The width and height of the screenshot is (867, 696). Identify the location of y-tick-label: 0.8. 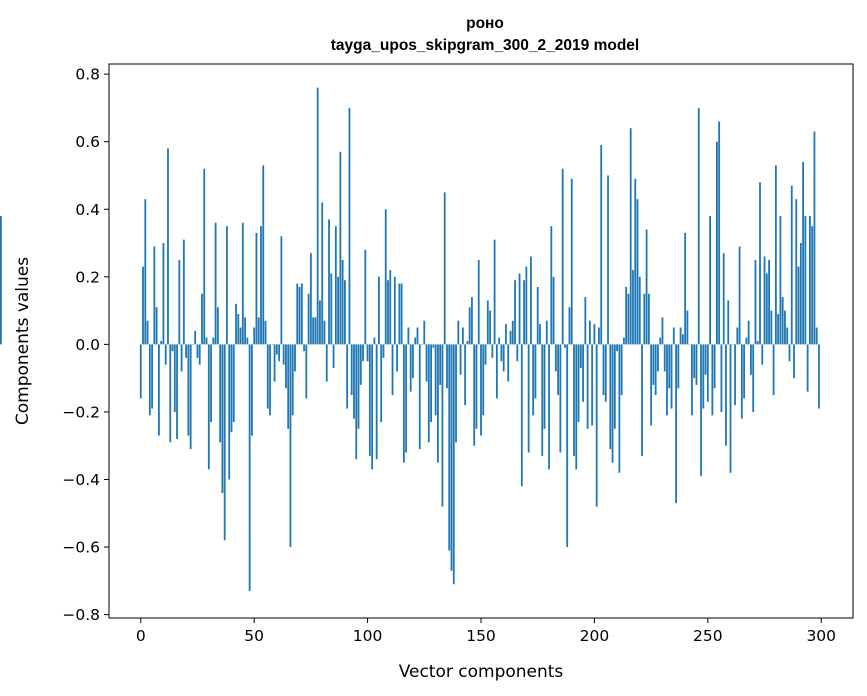
(87, 75).